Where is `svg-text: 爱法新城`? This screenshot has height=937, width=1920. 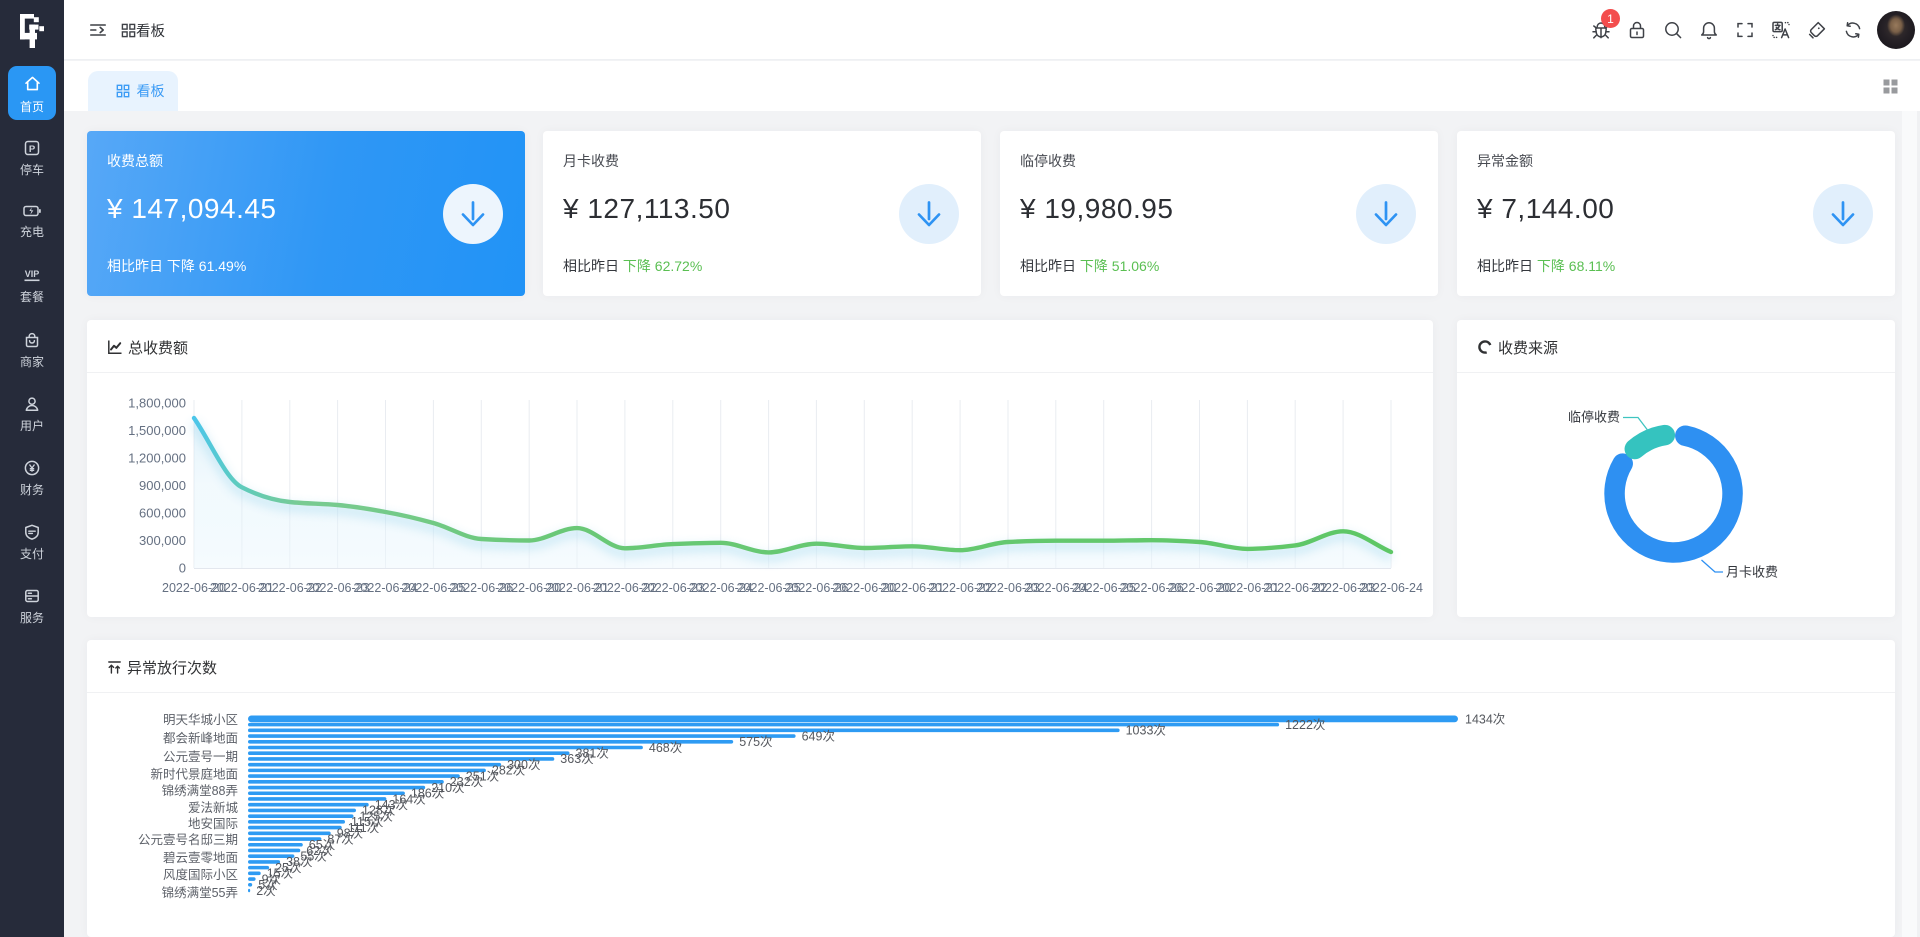
svg-text: 爱法新城 is located at coordinates (213, 807).